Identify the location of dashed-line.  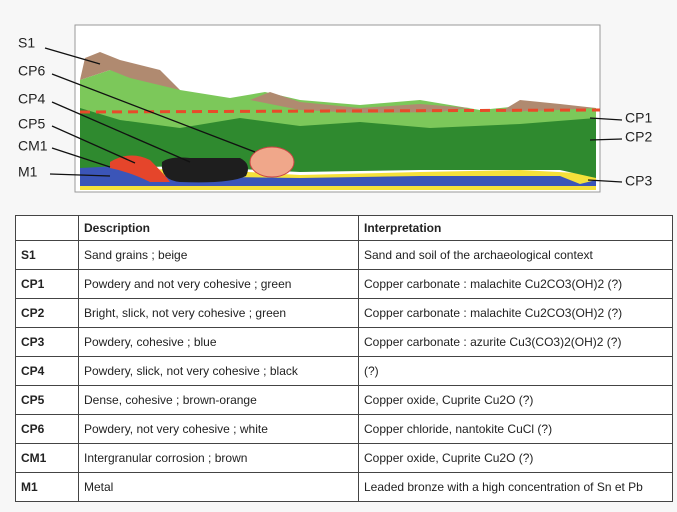
(340, 111).